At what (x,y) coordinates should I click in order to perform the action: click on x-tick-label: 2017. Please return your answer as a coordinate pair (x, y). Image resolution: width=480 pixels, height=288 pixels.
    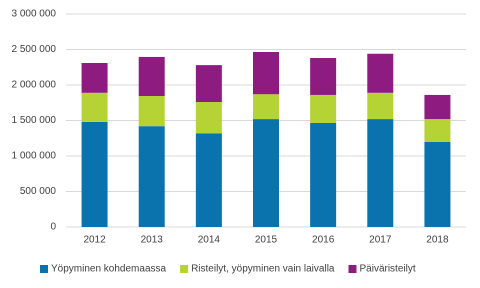
    Looking at the image, I should click on (380, 240).